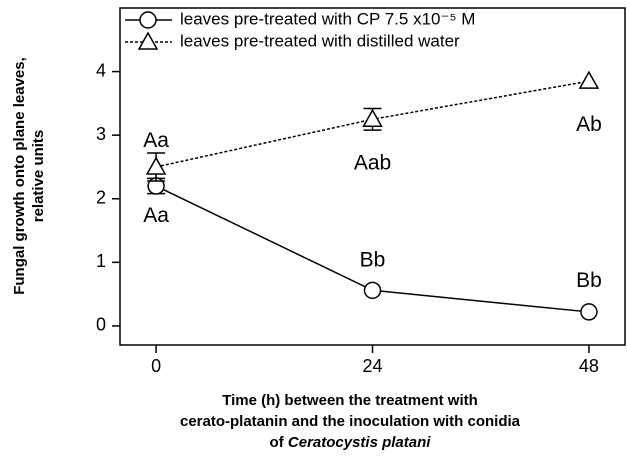  I want to click on x-axis-label: of Ceratocystis platani, so click(351, 442).